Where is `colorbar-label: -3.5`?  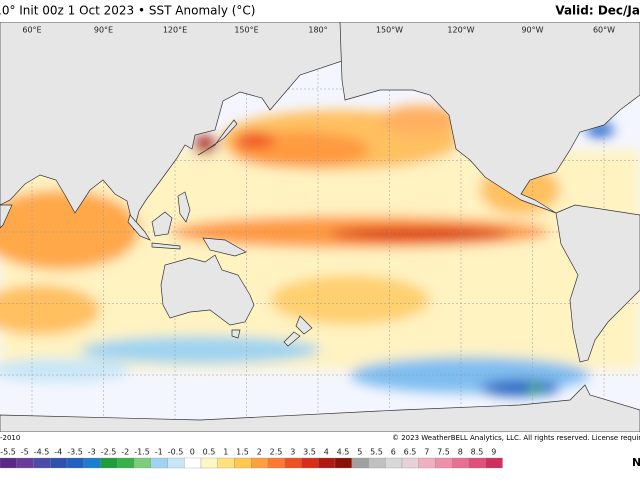 colorbar-label: -3.5 is located at coordinates (75, 452).